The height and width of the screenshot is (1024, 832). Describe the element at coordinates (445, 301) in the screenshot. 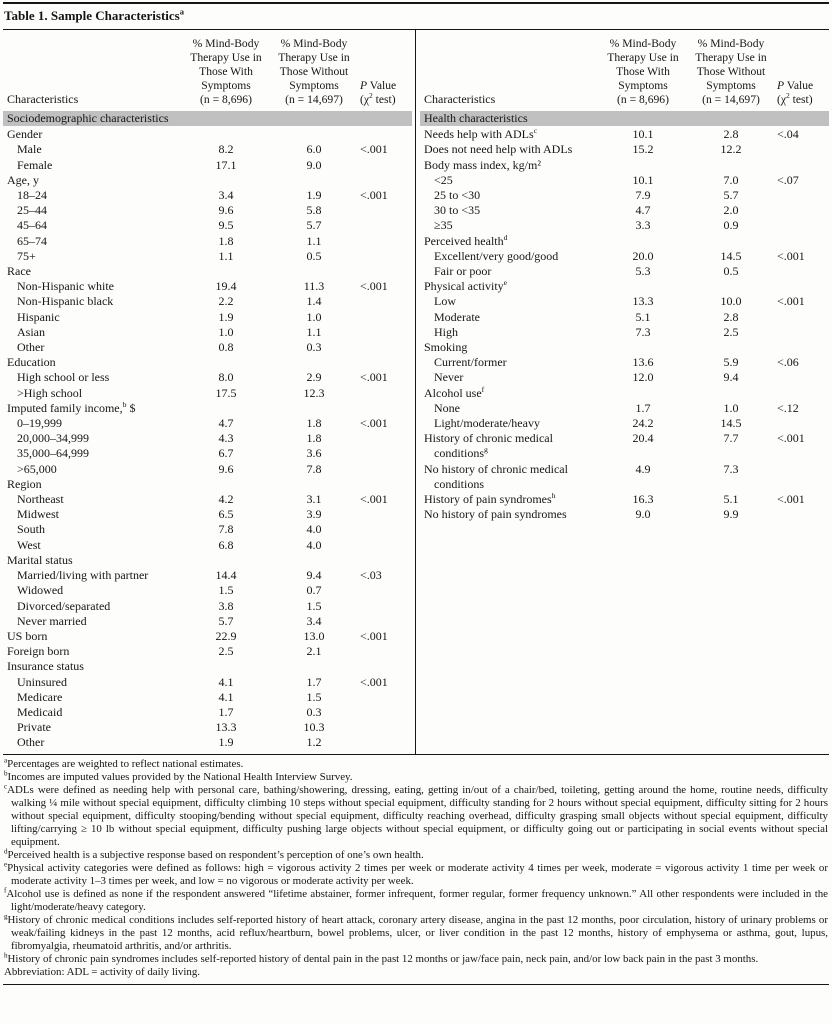

I see `row-label: Low` at that location.